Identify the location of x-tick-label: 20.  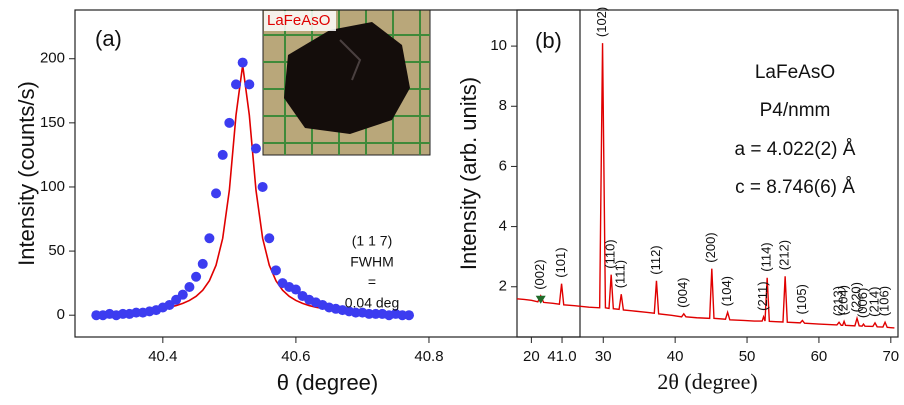
(531, 356).